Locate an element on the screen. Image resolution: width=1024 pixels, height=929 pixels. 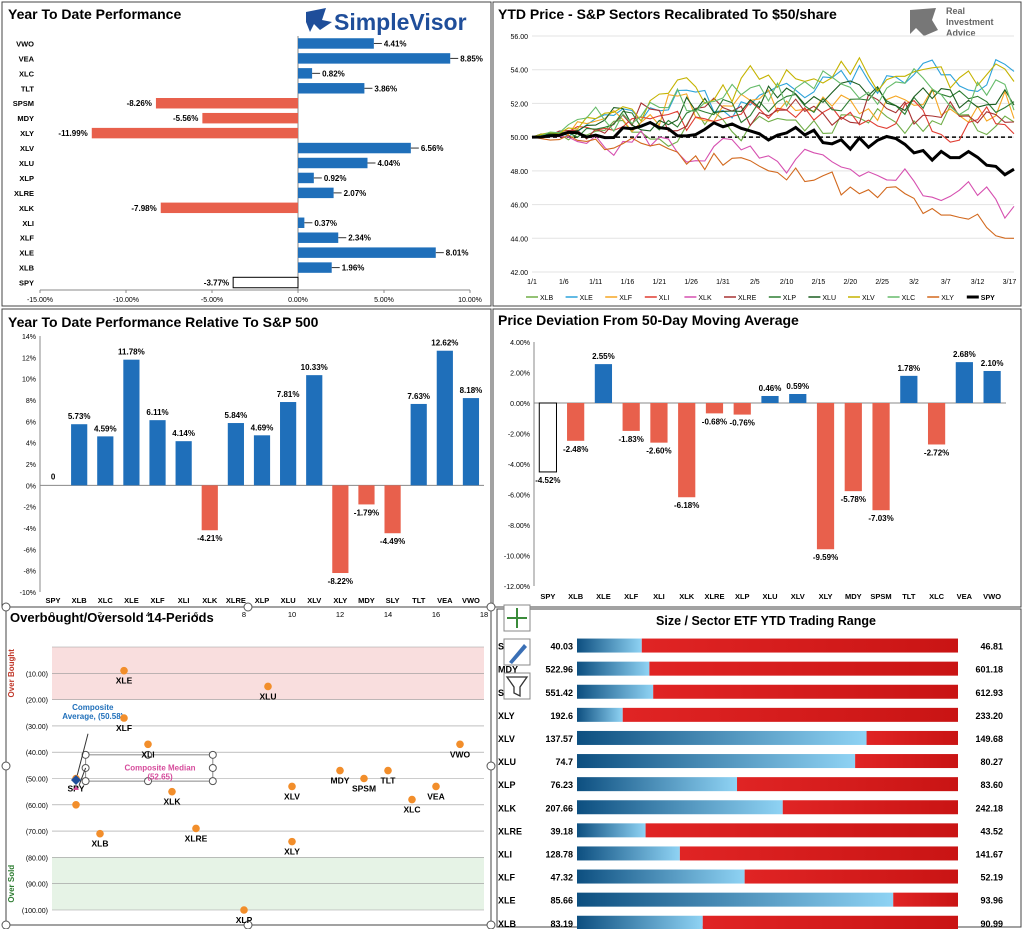
y-tick-label: 0.00% is located at coordinates (520, 404).